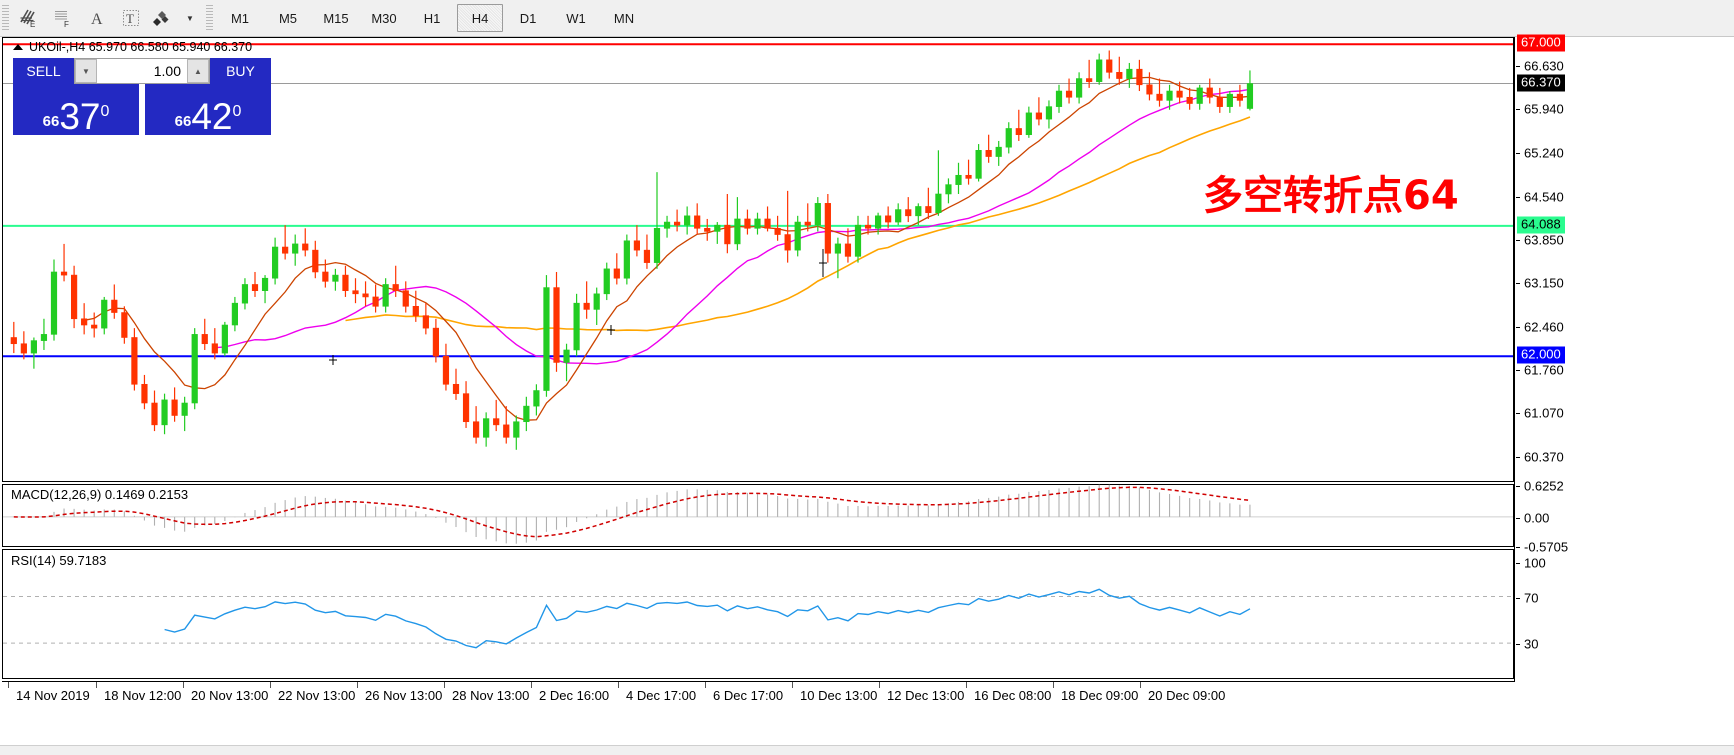 The width and height of the screenshot is (1734, 755). I want to click on time-tick-label: 22 Nov 13:00, so click(317, 695).